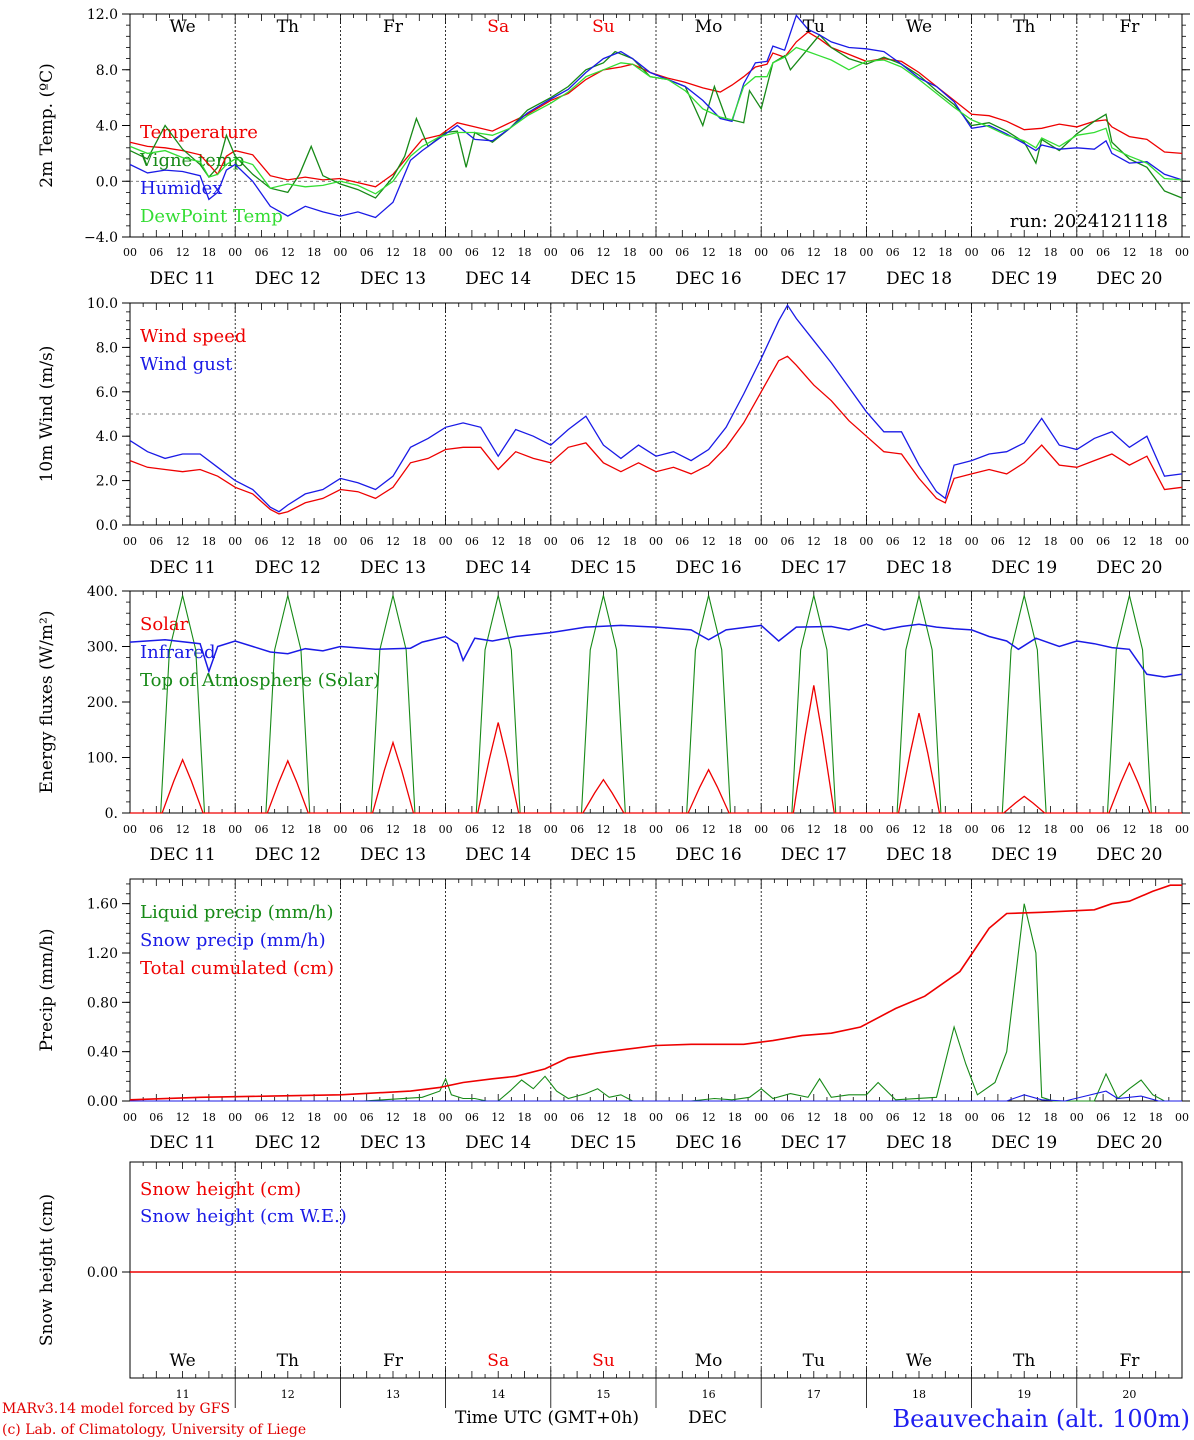  Describe the element at coordinates (814, 1361) in the screenshot. I see `day-label: Tu` at that location.